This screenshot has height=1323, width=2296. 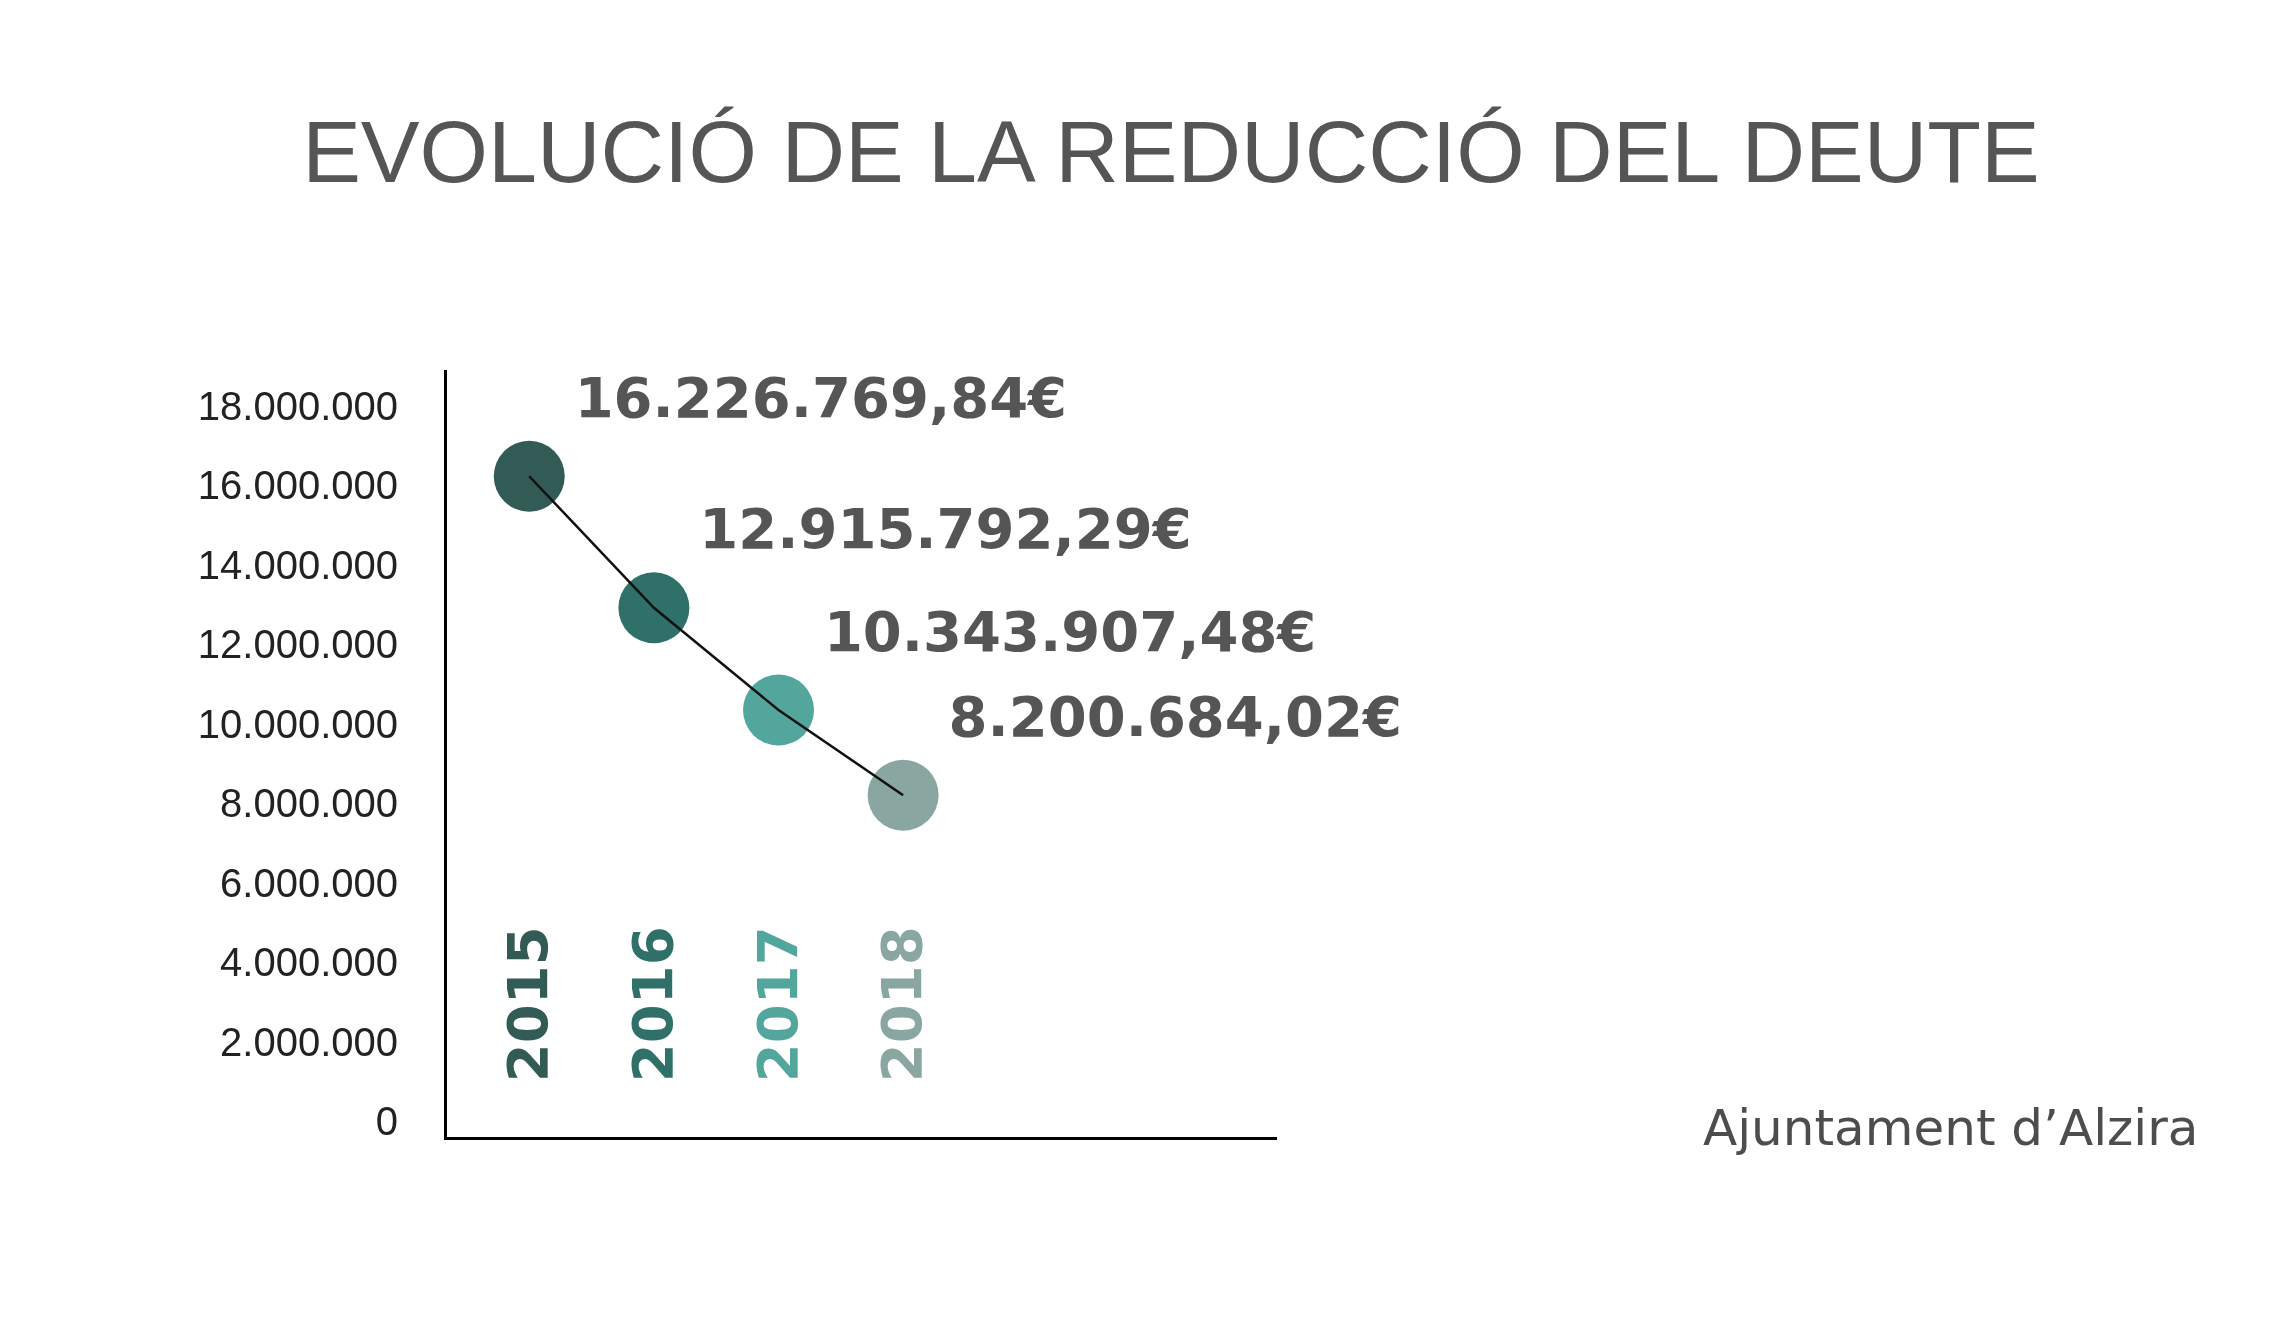 I want to click on y-tick-label: 16.000.000, so click(x=297, y=485).